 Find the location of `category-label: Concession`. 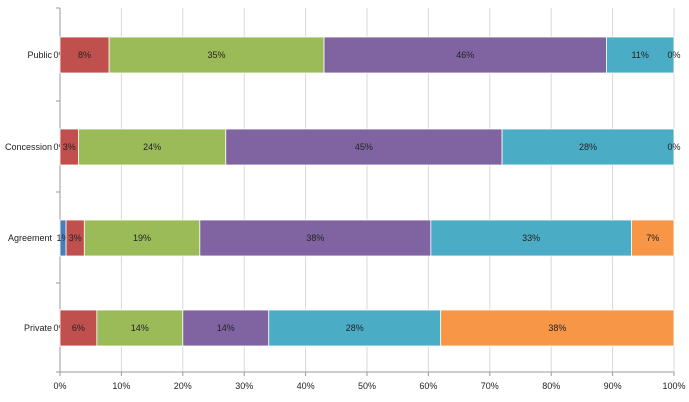

category-label: Concession is located at coordinates (28, 147).